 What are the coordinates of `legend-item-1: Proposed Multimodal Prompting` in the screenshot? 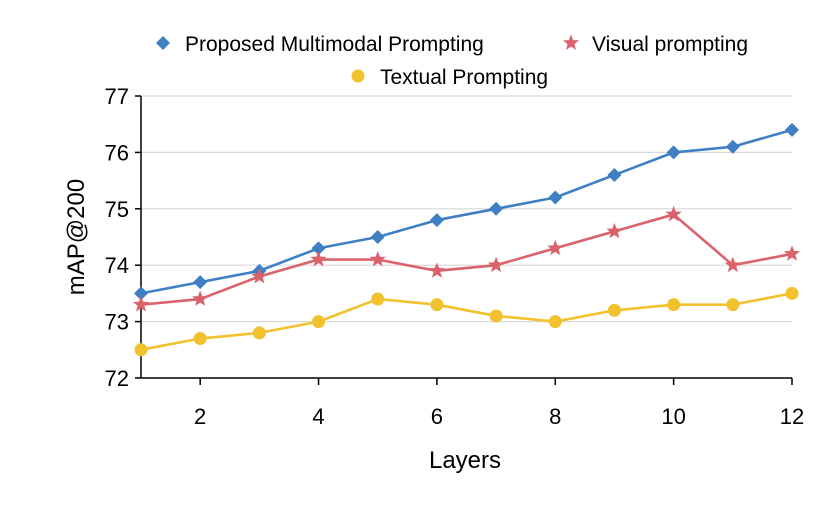 It's located at (320, 44).